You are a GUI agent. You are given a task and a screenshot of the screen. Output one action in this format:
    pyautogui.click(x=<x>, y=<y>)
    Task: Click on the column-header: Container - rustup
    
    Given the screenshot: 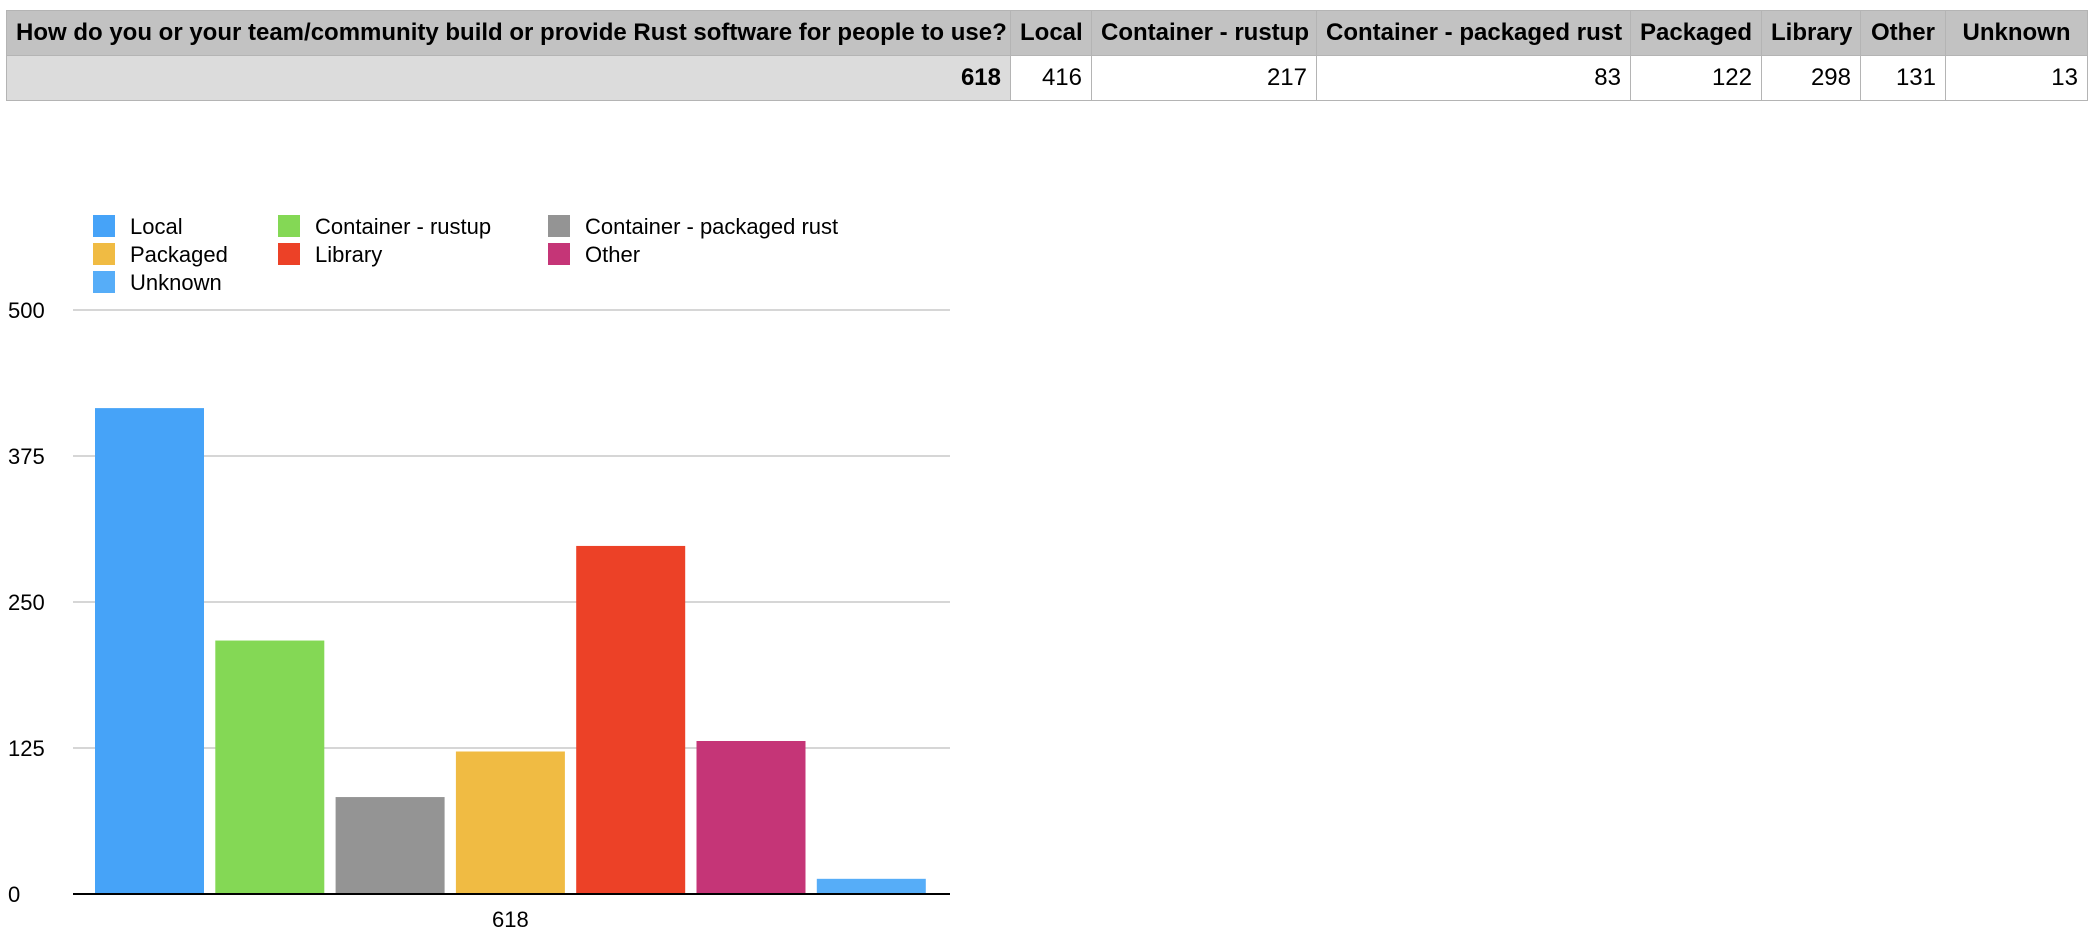 What is the action you would take?
    pyautogui.click(x=1204, y=33)
    